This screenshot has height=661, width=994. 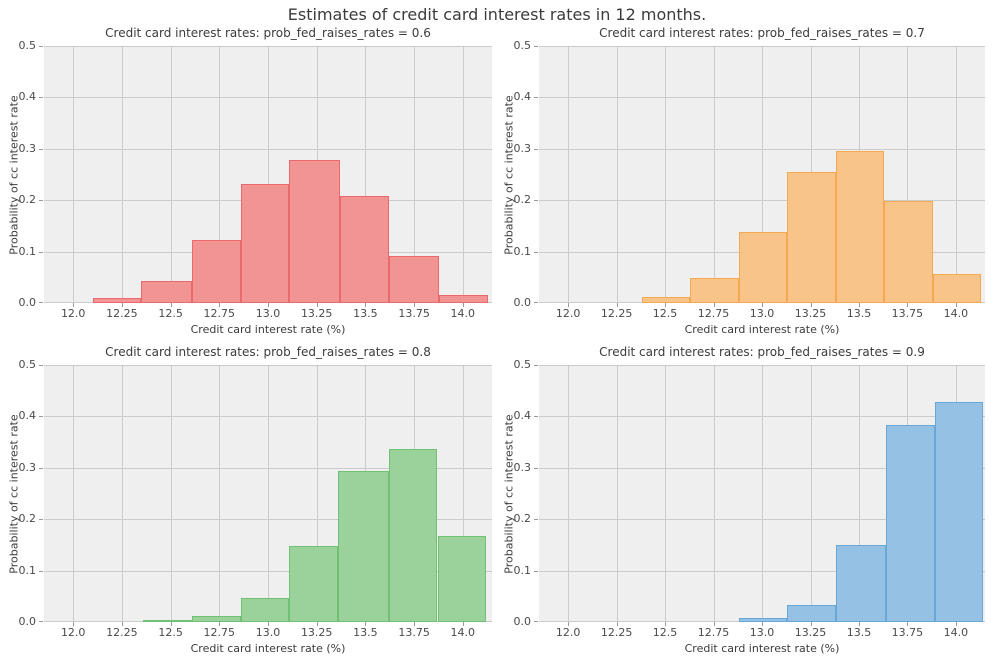 What do you see at coordinates (522, 519) in the screenshot?
I see `y-tick-label: 0.2` at bounding box center [522, 519].